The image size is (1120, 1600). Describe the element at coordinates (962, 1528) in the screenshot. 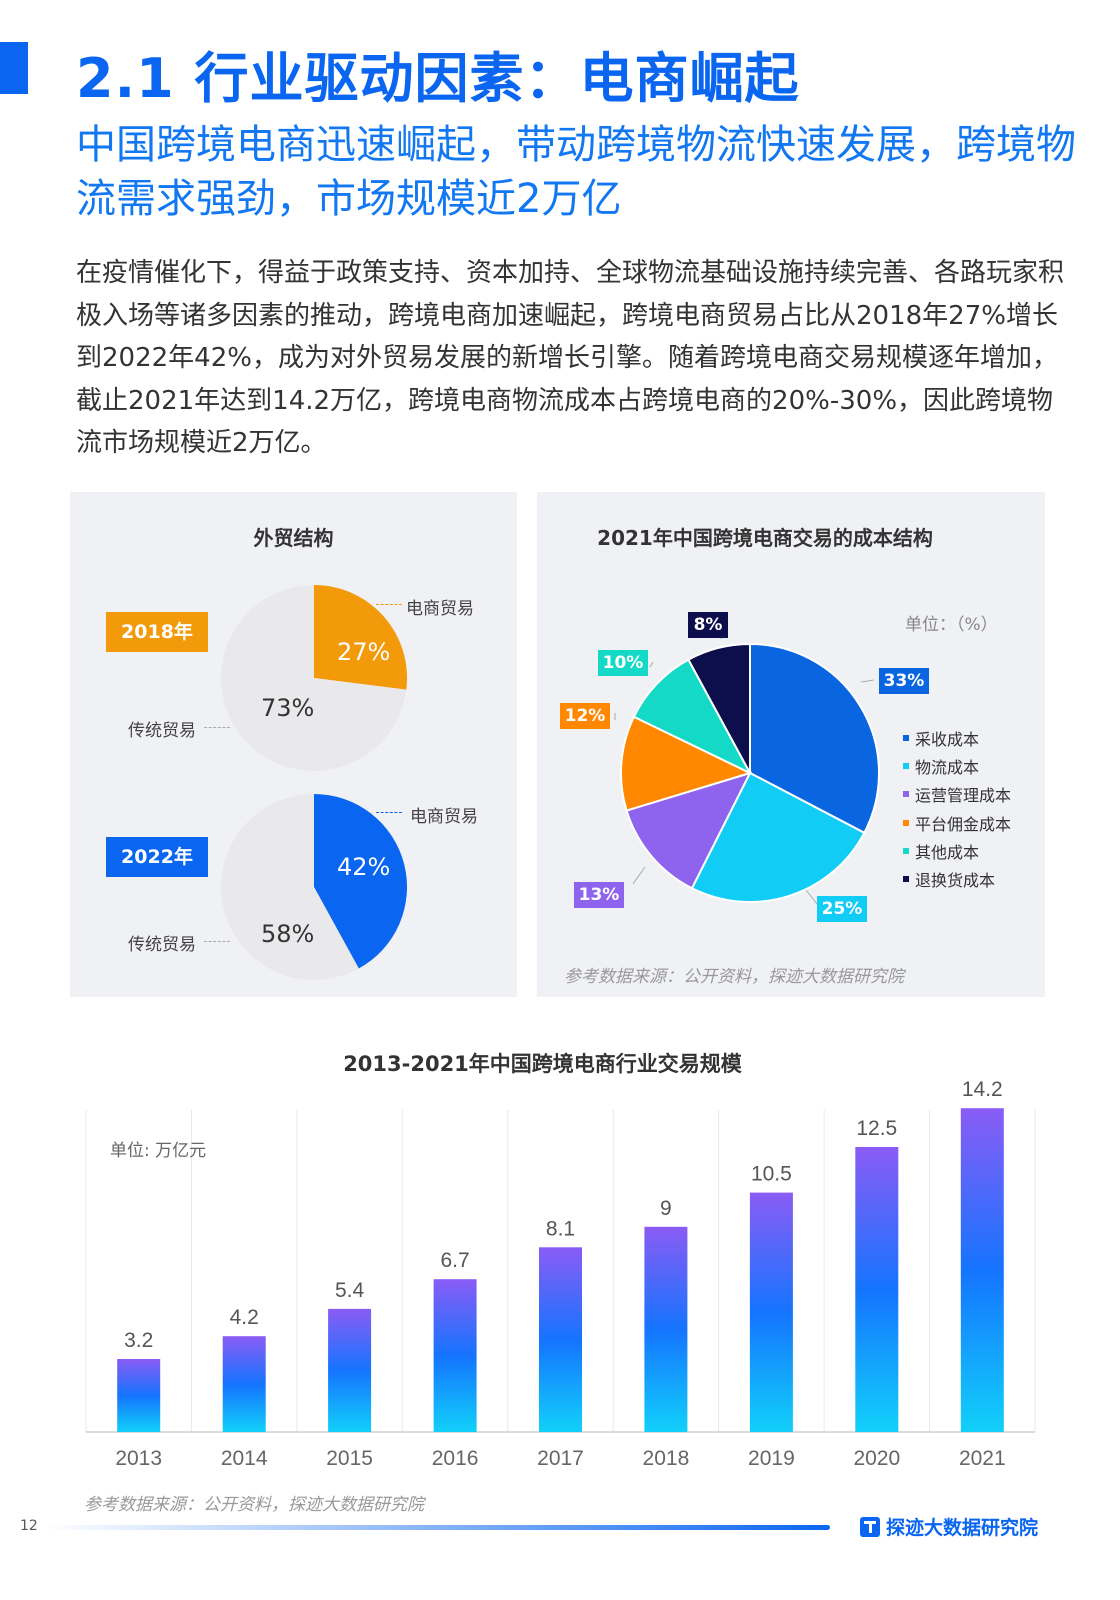

I see `brand-name: 探迹大数据研究院` at that location.